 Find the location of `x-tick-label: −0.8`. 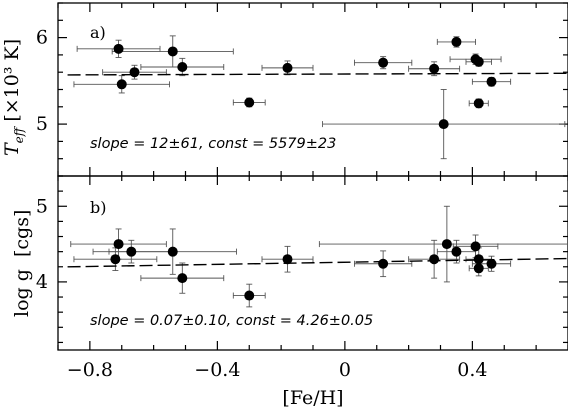

x-tick-label: −0.8 is located at coordinates (90, 370).